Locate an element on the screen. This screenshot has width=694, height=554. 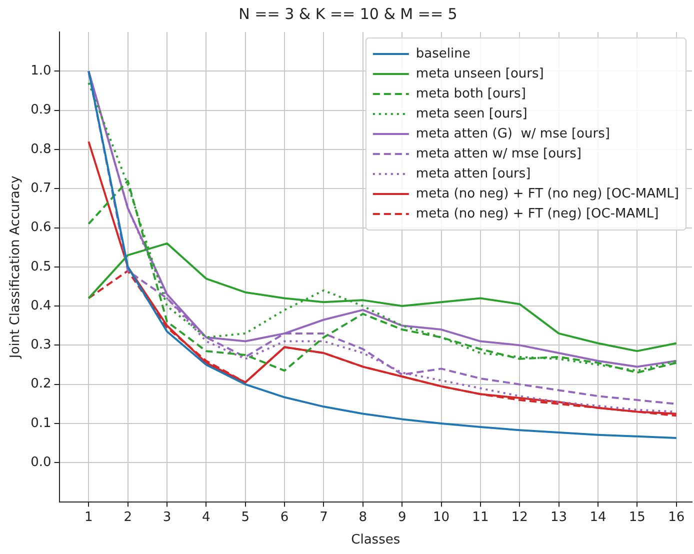
y-tick-label: 0.0 is located at coordinates (41, 462).